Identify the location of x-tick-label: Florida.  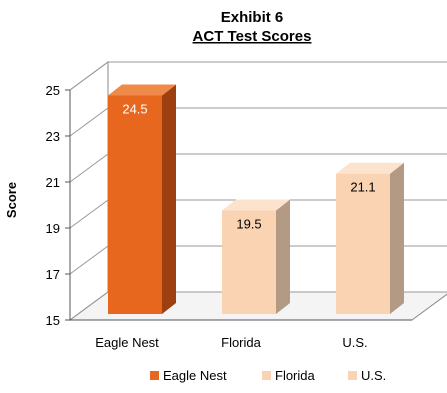
(241, 342).